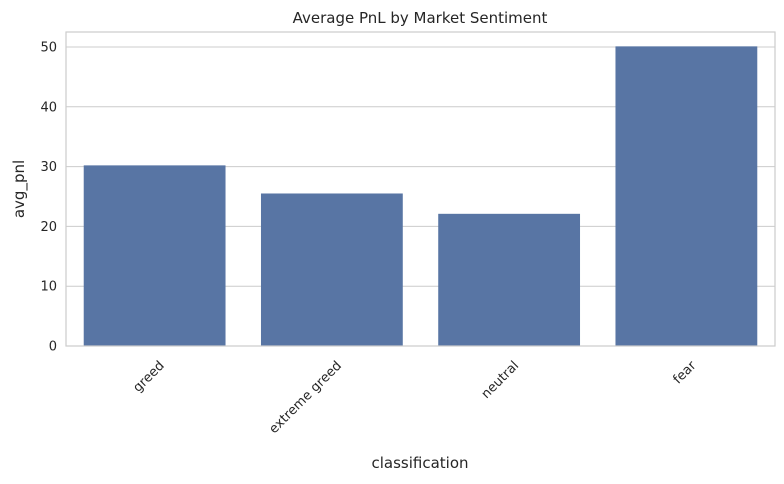  What do you see at coordinates (415, 397) in the screenshot?
I see `x-tick-labels: greed extreme greed neutral fear` at bounding box center [415, 397].